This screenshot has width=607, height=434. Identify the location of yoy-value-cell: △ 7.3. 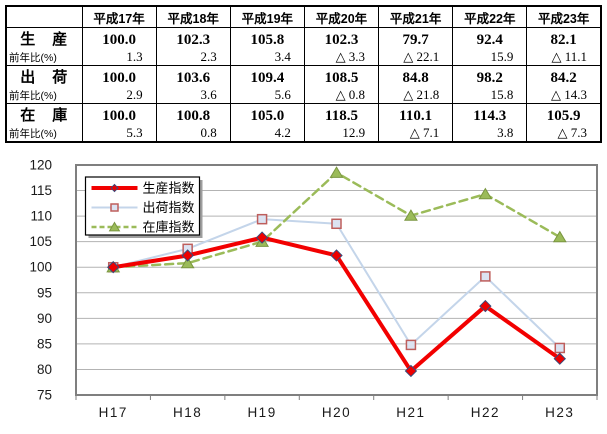
(564, 134).